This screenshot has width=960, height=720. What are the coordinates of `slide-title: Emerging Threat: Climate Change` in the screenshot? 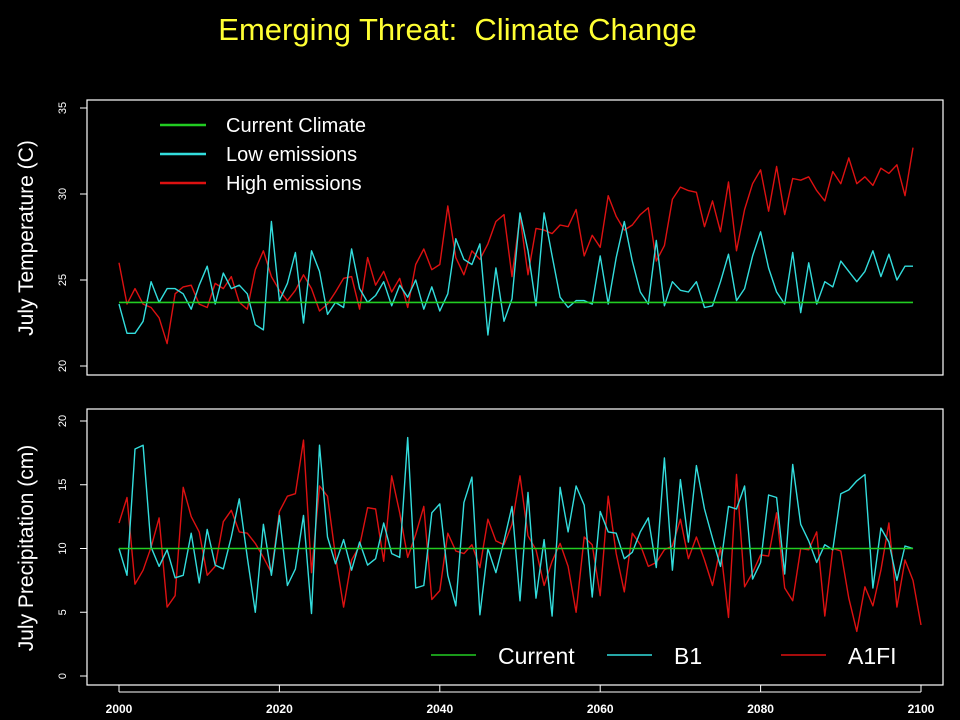 It's located at (457, 29).